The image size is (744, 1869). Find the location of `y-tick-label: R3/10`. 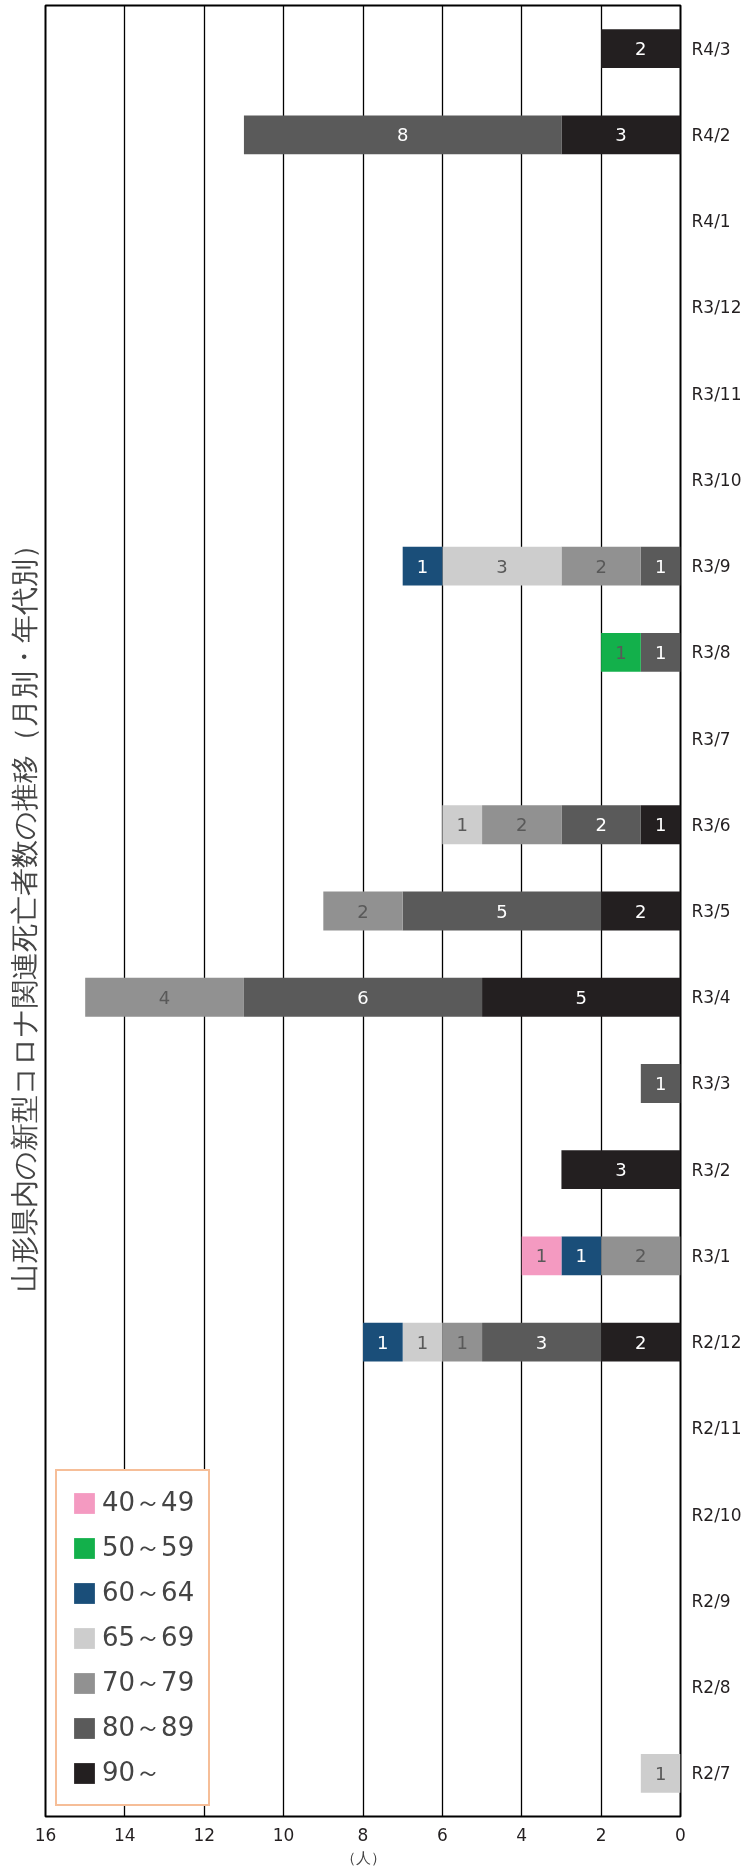

y-tick-label: R3/10 is located at coordinates (716, 479).